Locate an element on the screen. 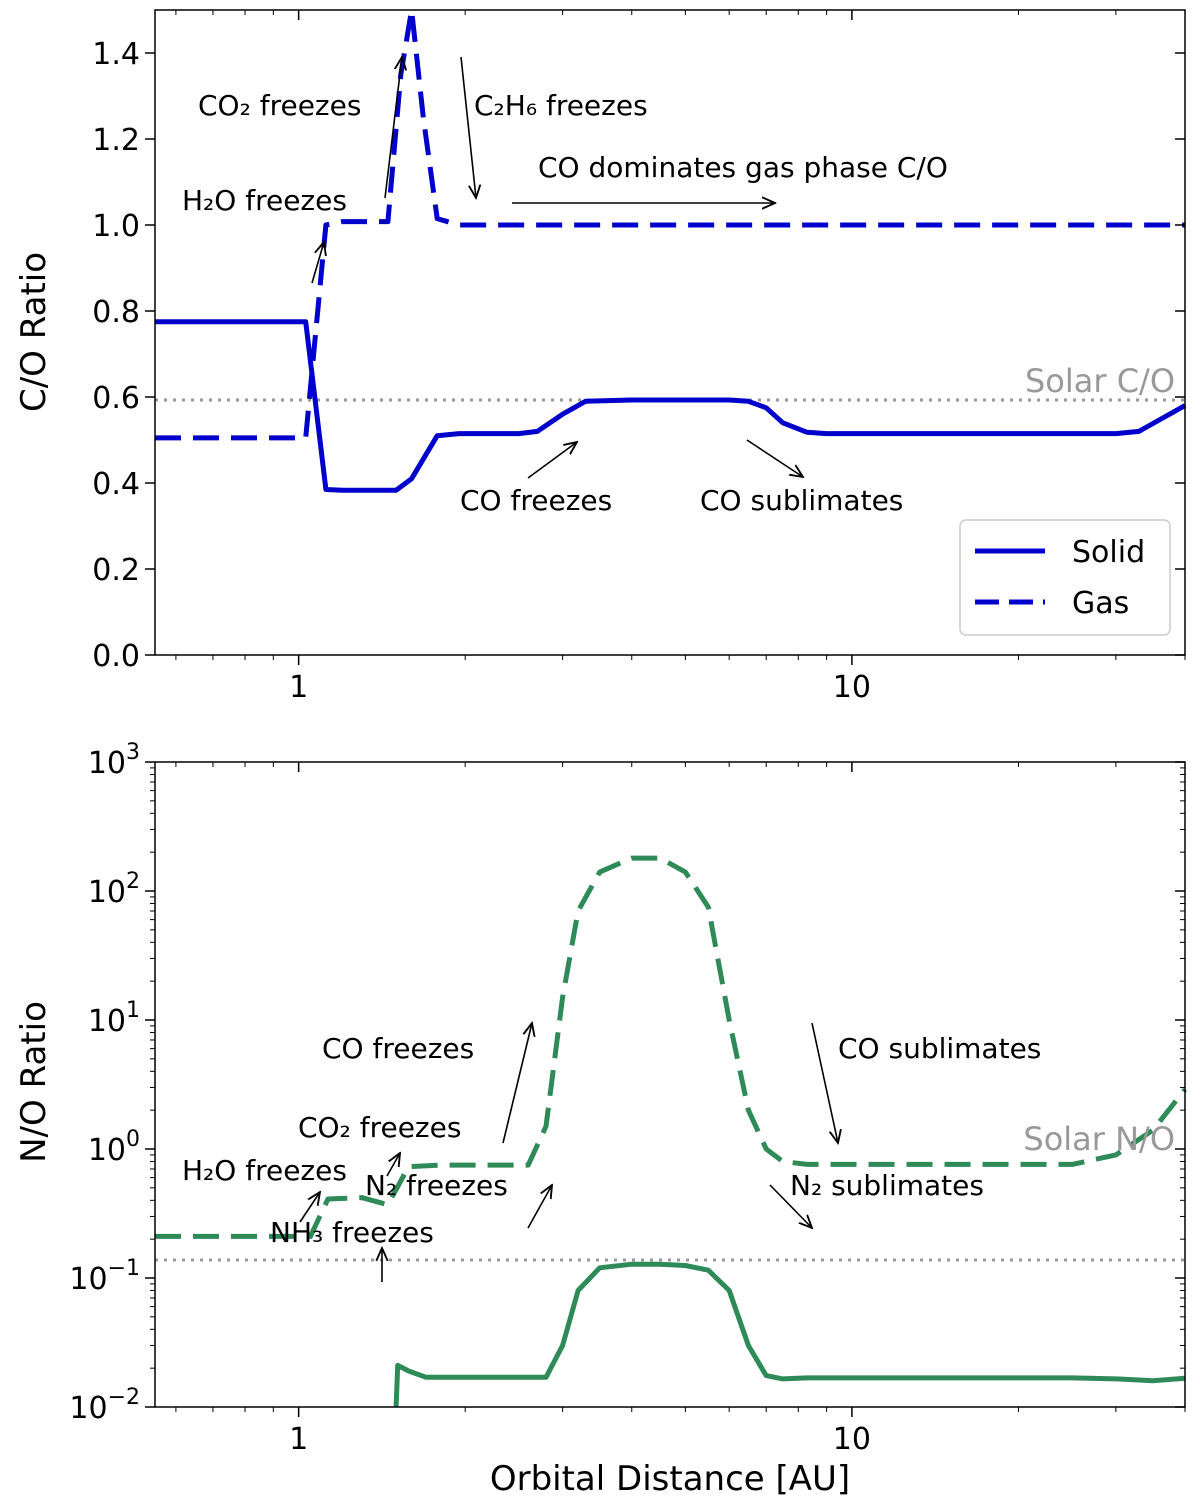 Image resolution: width=1200 pixels, height=1506 pixels. y-tick-label: 0.6 is located at coordinates (116, 398).